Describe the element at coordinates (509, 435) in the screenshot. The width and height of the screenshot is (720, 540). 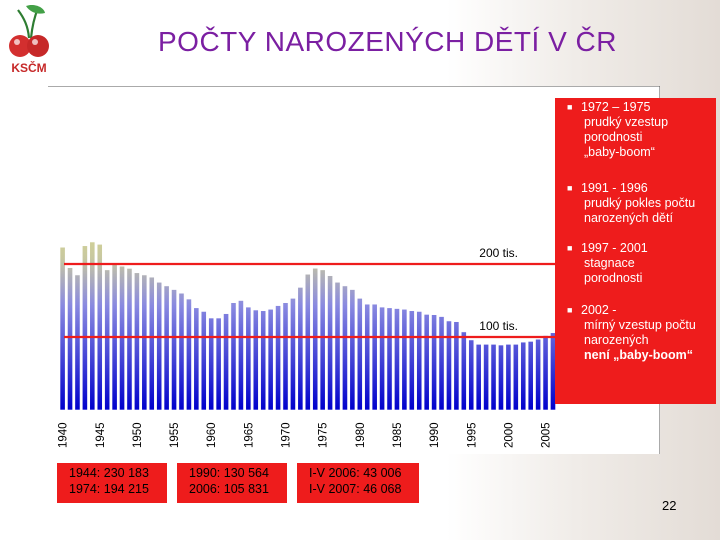
I see `x-tick-label: 2000` at that location.